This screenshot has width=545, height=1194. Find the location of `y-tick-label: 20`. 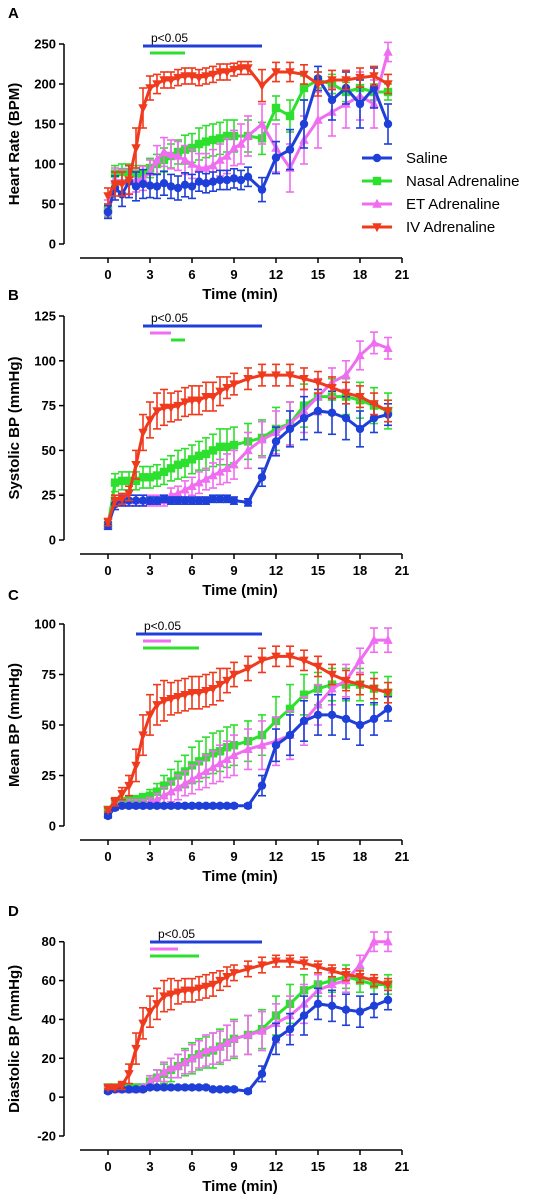

y-tick-label: 20 is located at coordinates (49, 1058).